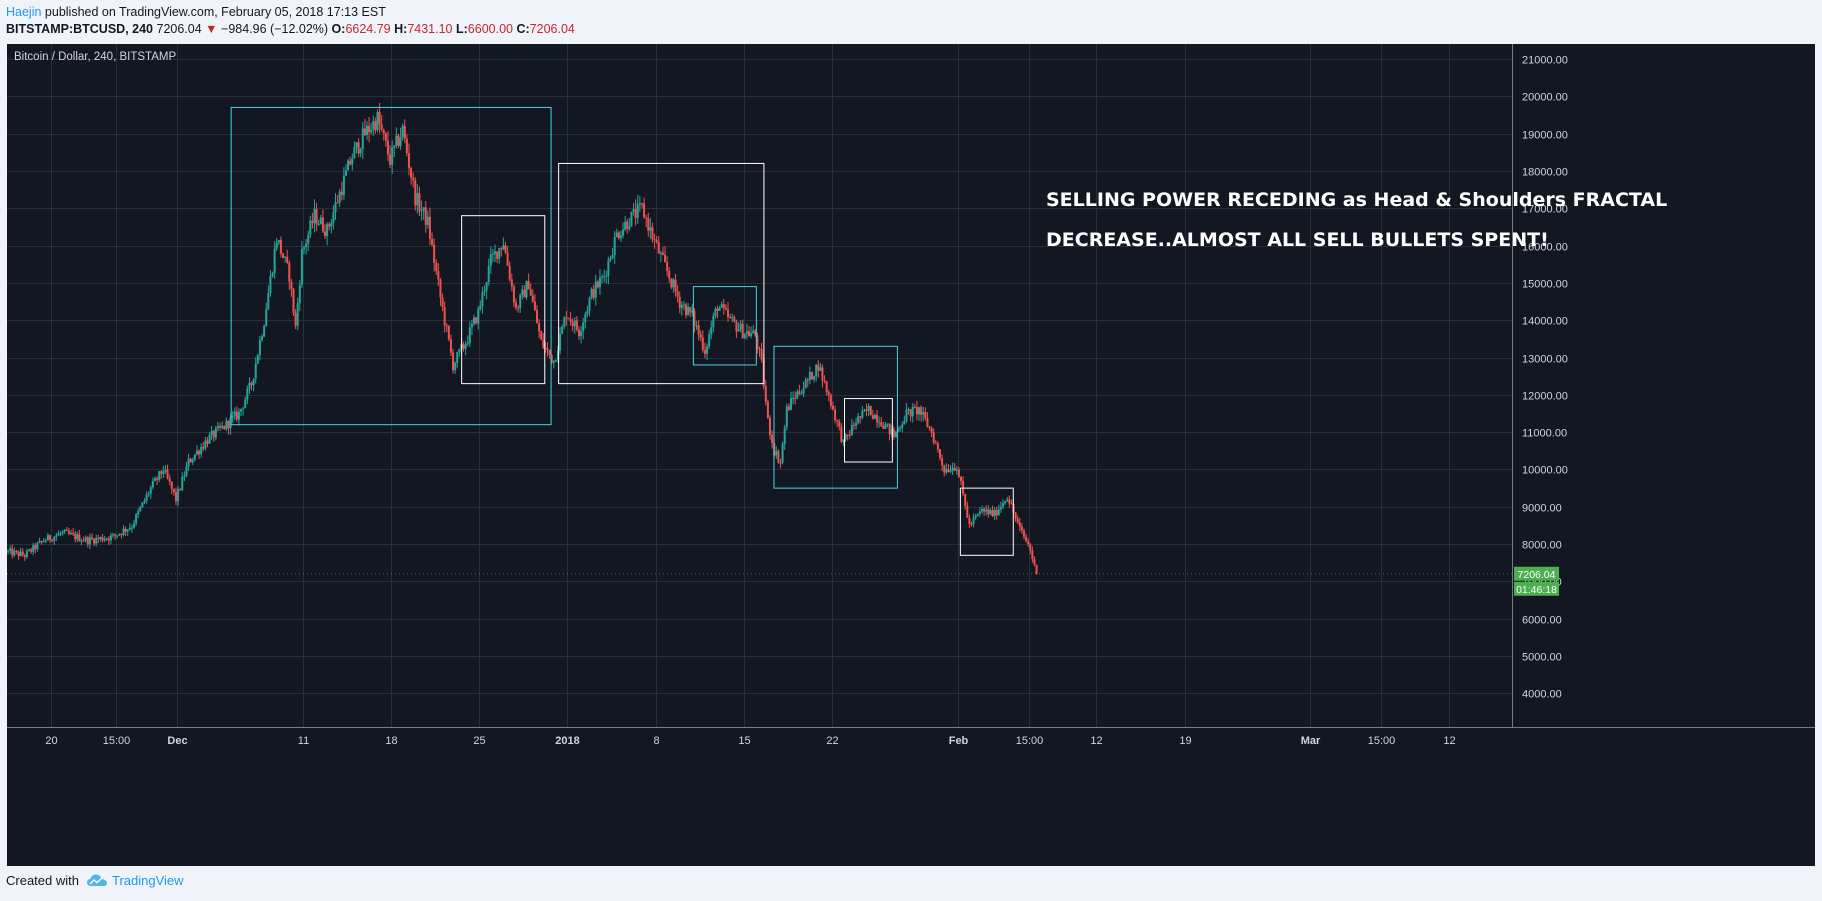  I want to click on y-tick-label: 16000.00, so click(1545, 248).